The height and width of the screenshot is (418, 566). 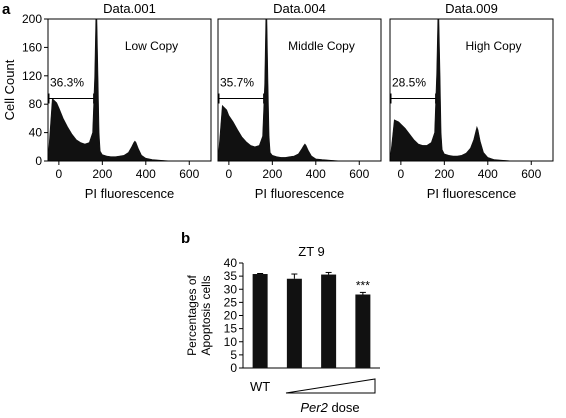 What do you see at coordinates (299, 8) in the screenshot?
I see `histogram-title-2: Data.004` at bounding box center [299, 8].